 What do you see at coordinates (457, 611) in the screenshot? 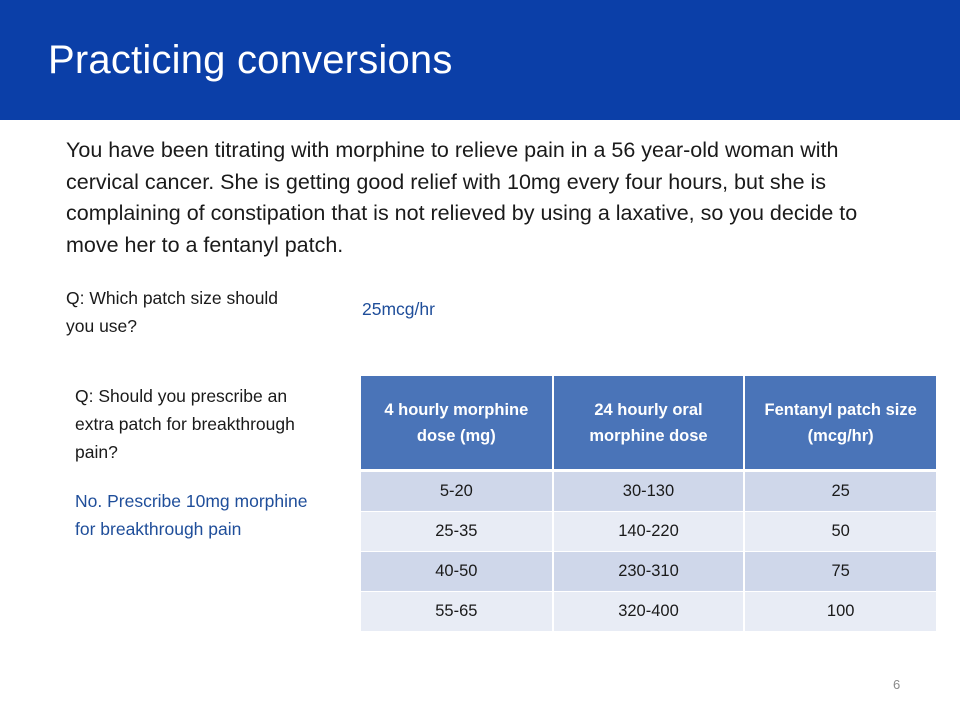
I see `table-cell: 55-65` at bounding box center [457, 611].